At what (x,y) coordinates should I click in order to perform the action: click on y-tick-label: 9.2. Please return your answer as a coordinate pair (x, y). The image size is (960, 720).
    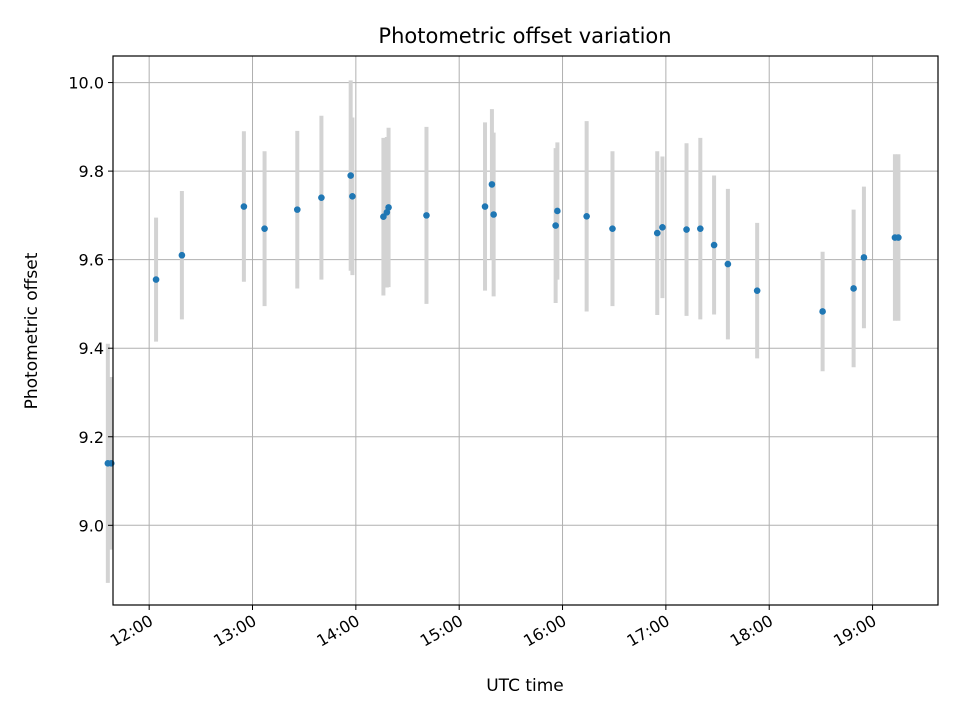
    Looking at the image, I should click on (91, 437).